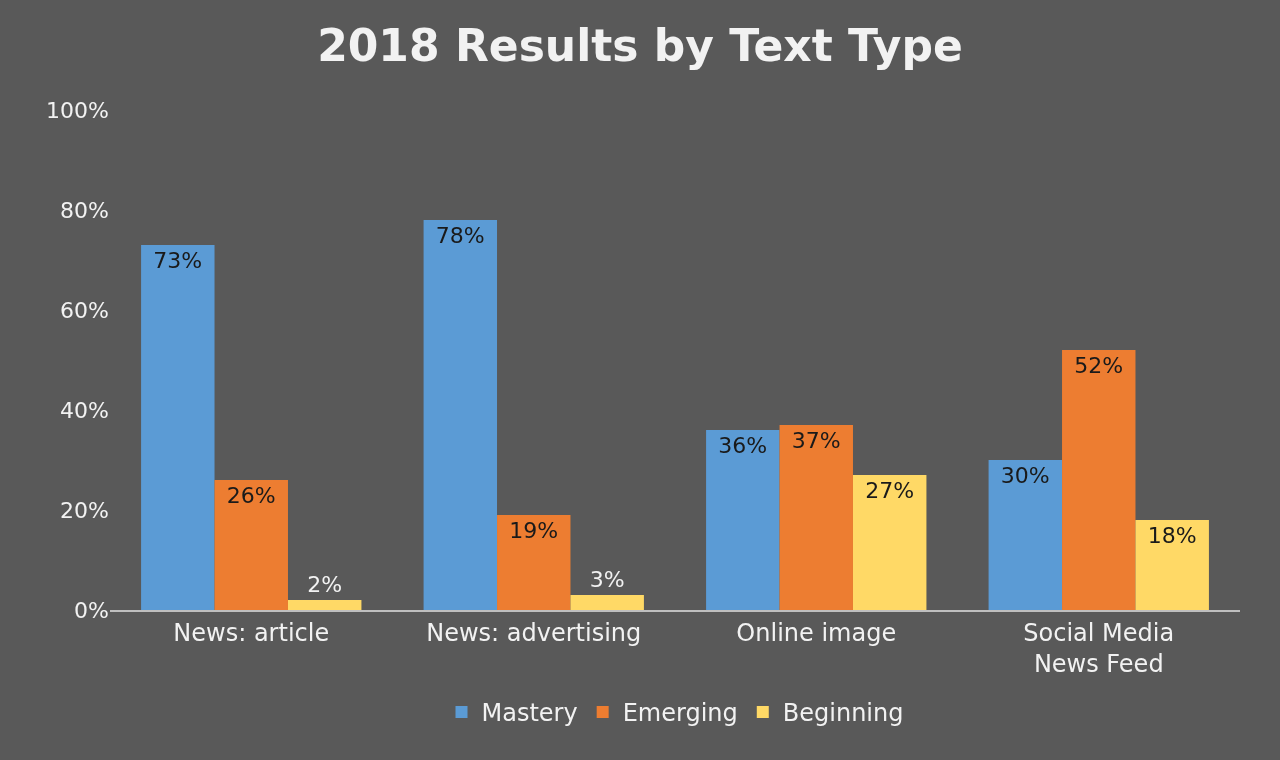  I want to click on data-label: 19%, so click(534, 530).